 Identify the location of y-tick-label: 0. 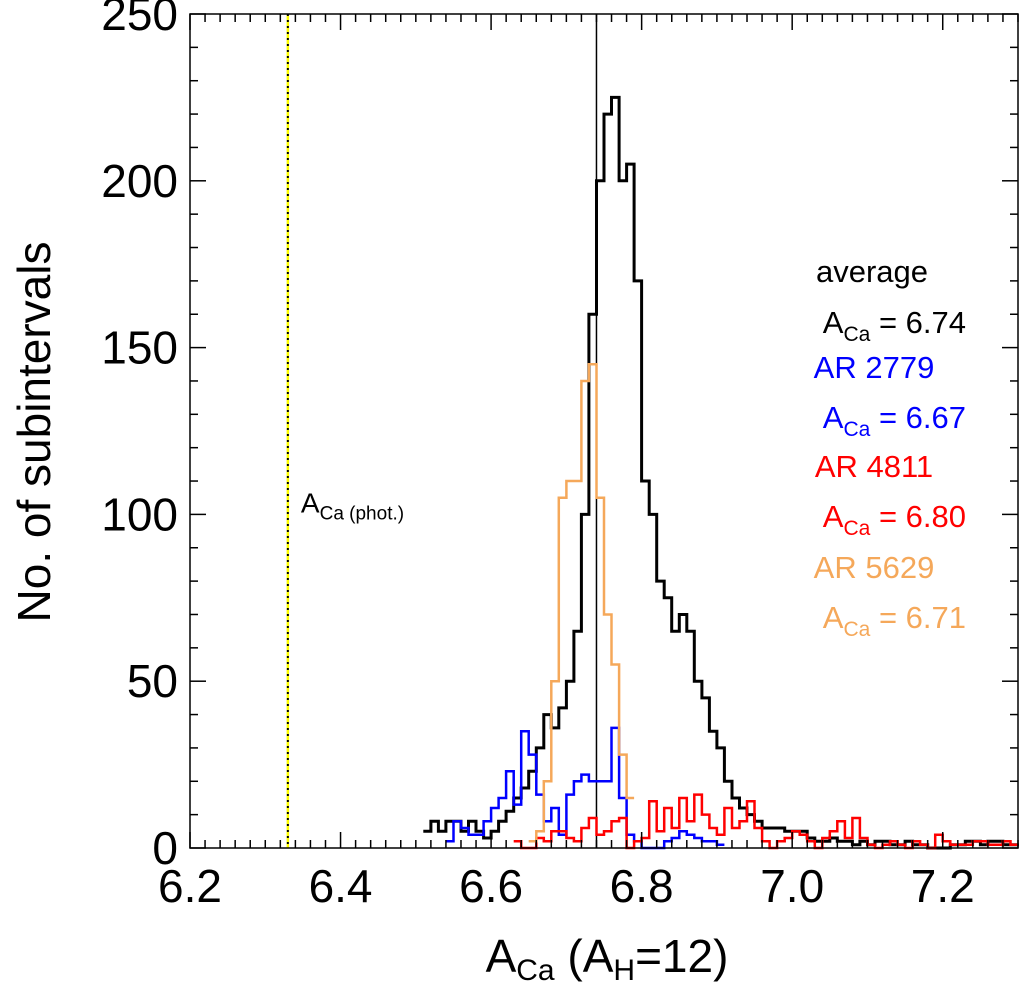
(165, 848).